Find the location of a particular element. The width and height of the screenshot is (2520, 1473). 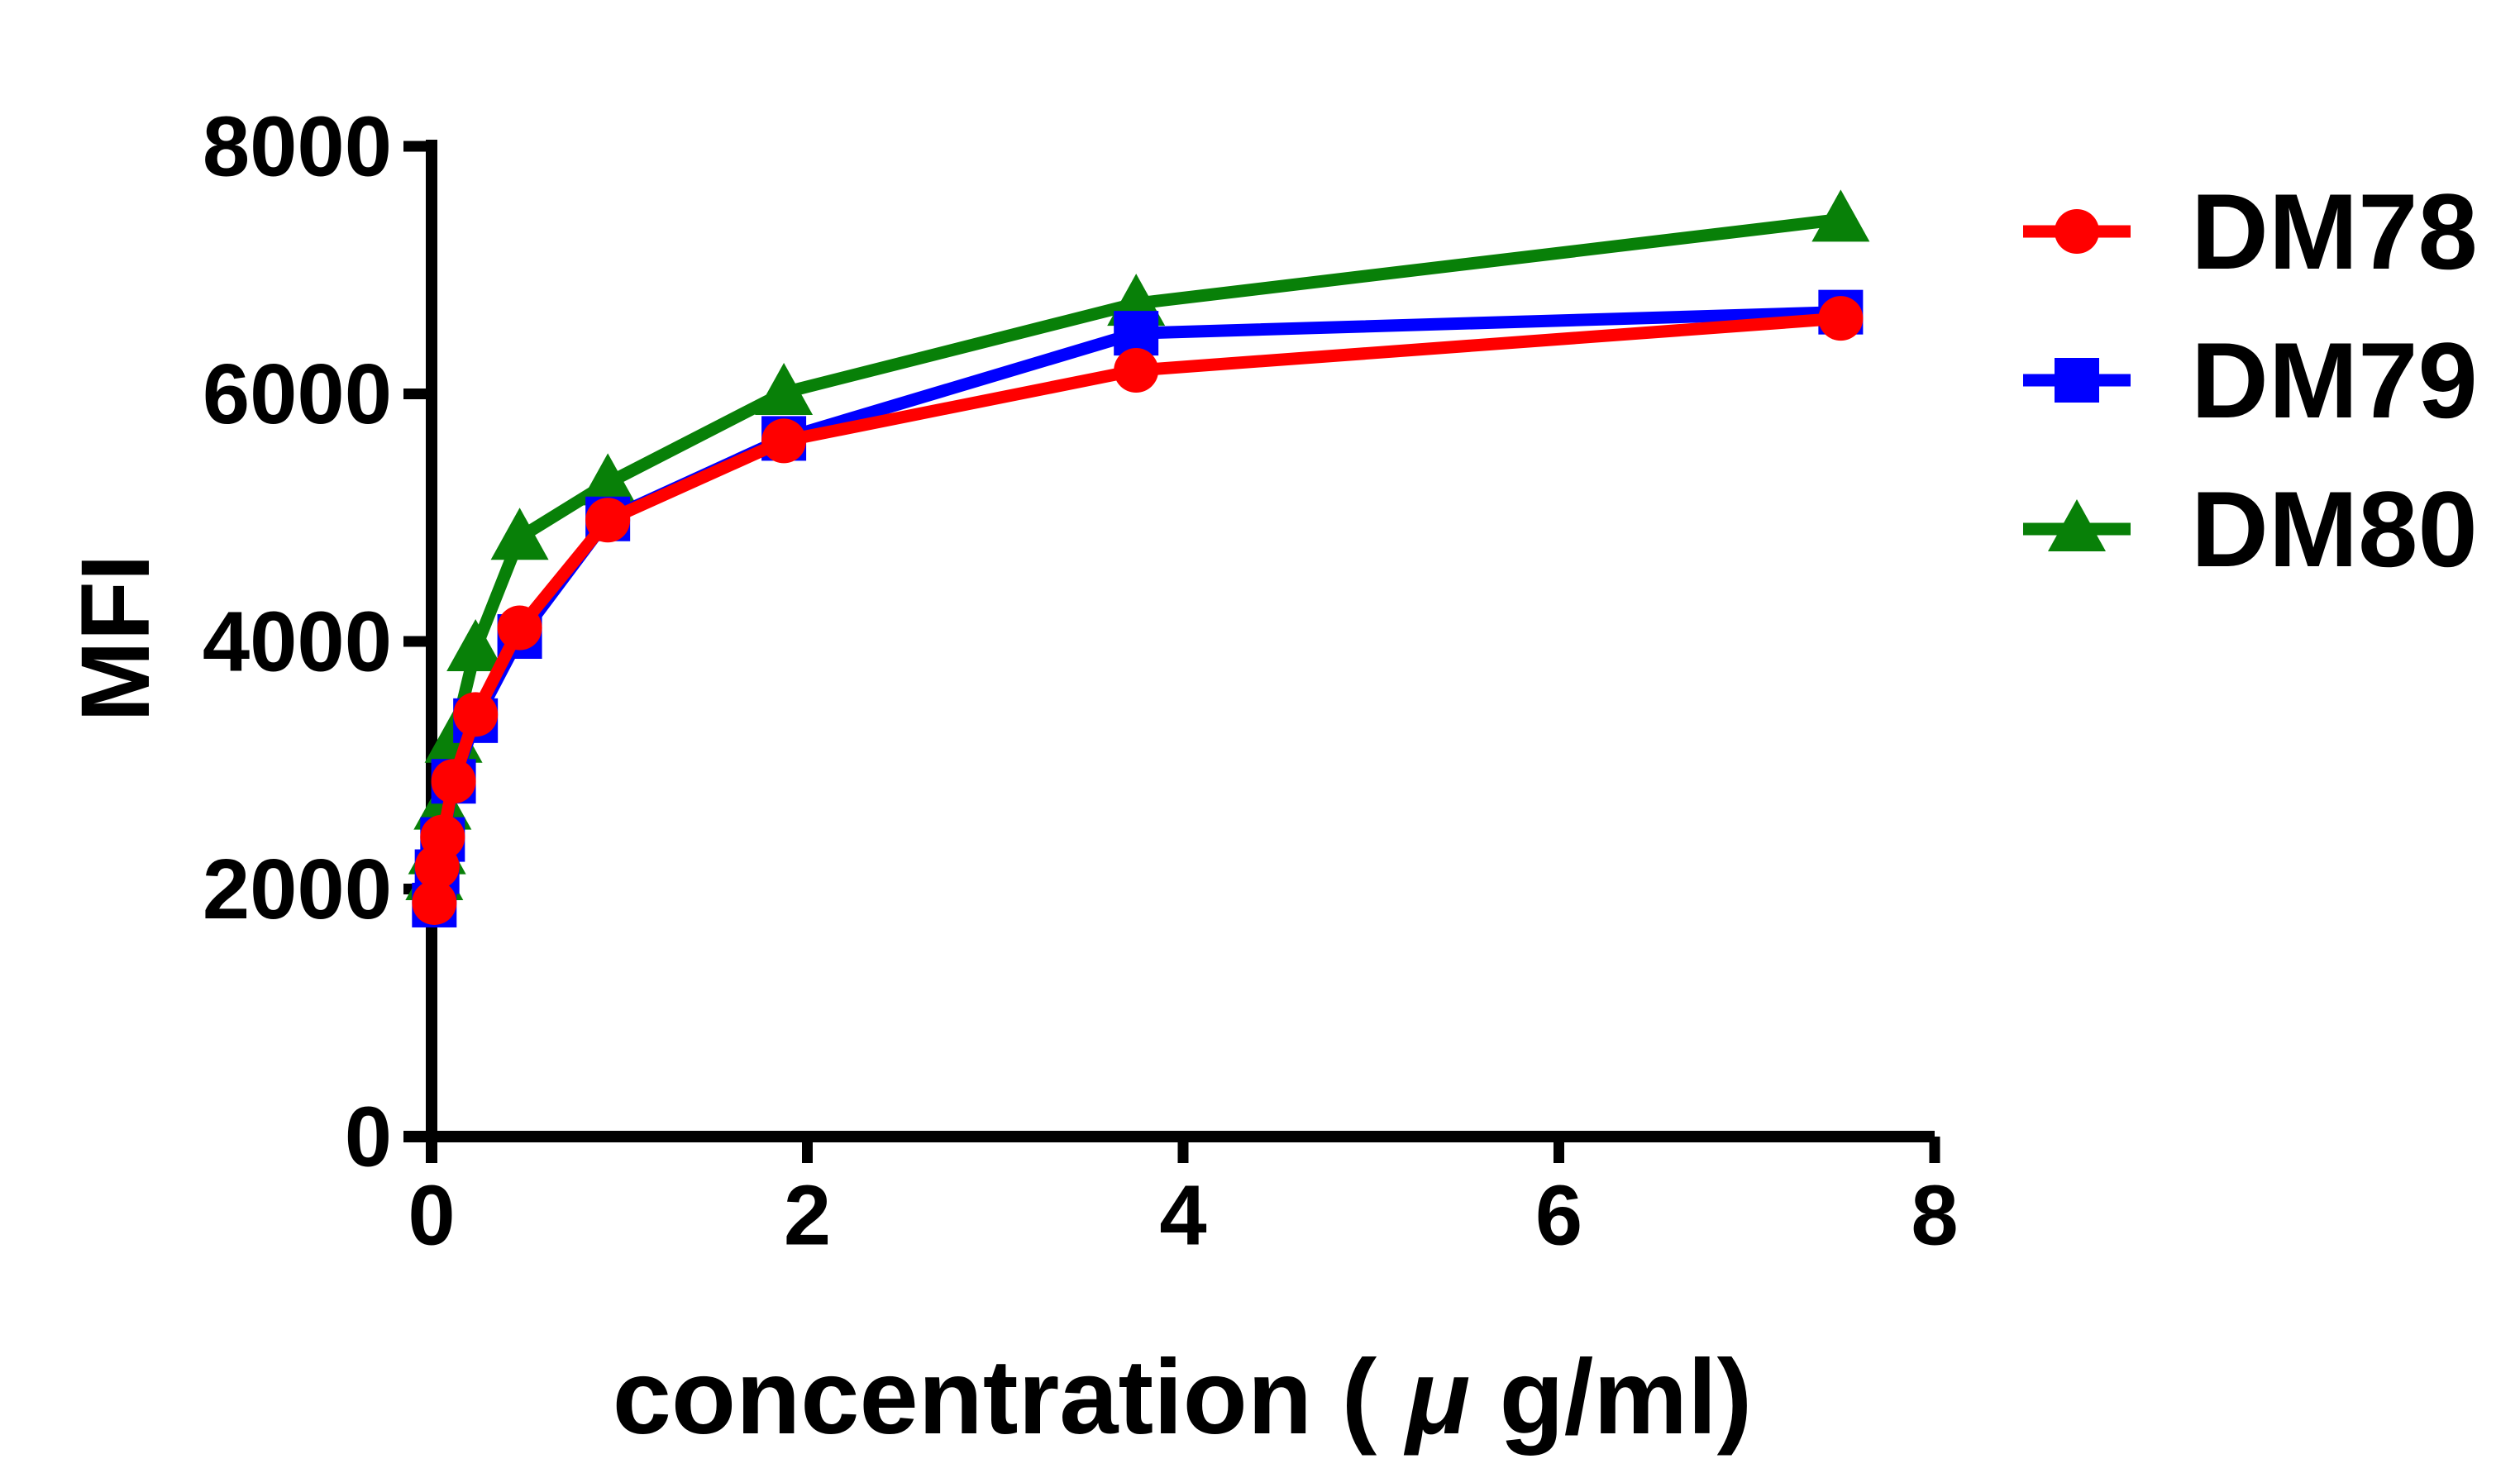

x-tick-label: 0 is located at coordinates (431, 1215).